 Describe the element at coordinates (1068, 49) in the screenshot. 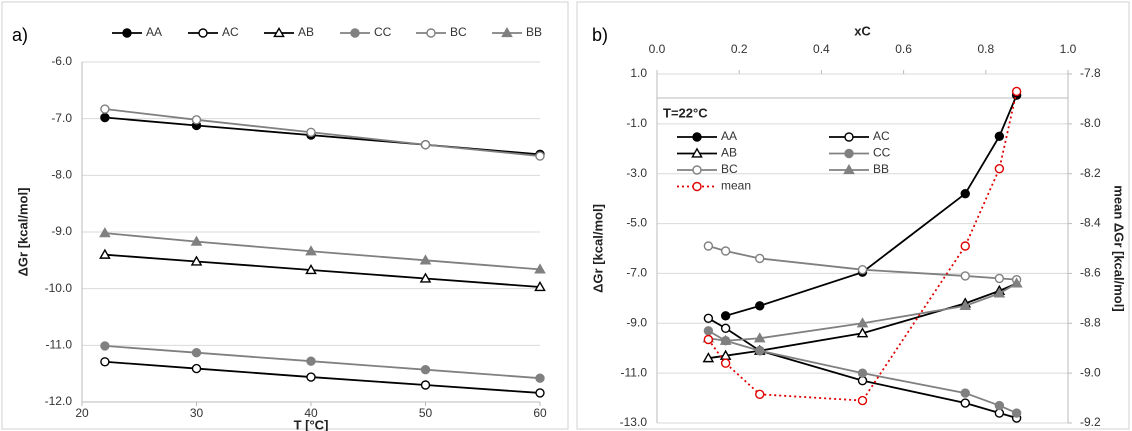

I see `x-tick-label: 1.0` at that location.